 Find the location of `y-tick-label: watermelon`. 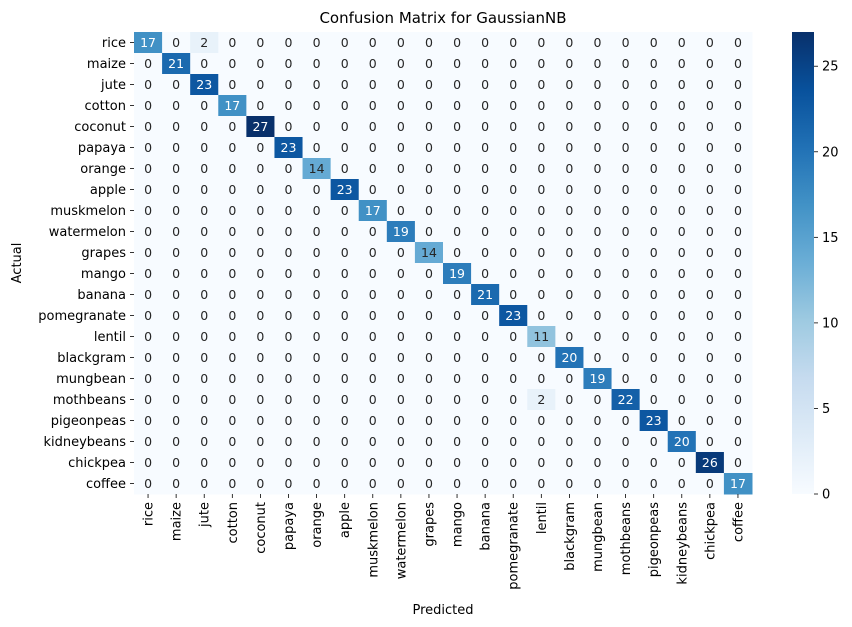

y-tick-label: watermelon is located at coordinates (87, 232).